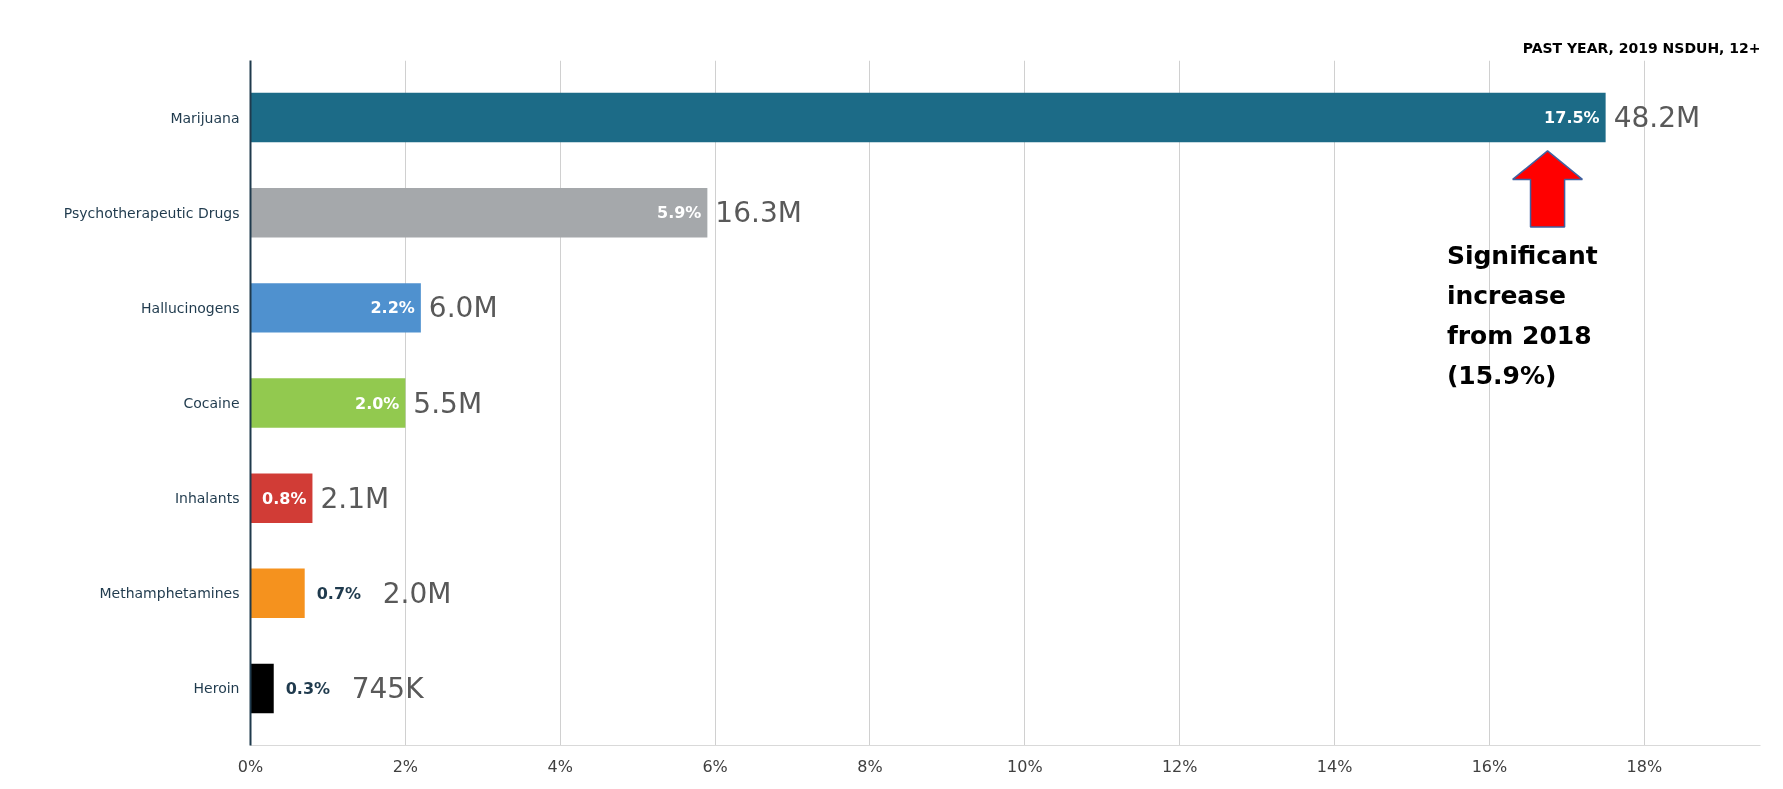 The width and height of the screenshot is (1783, 789). What do you see at coordinates (1489, 766) in the screenshot?
I see `x-tick-label: 16%` at bounding box center [1489, 766].